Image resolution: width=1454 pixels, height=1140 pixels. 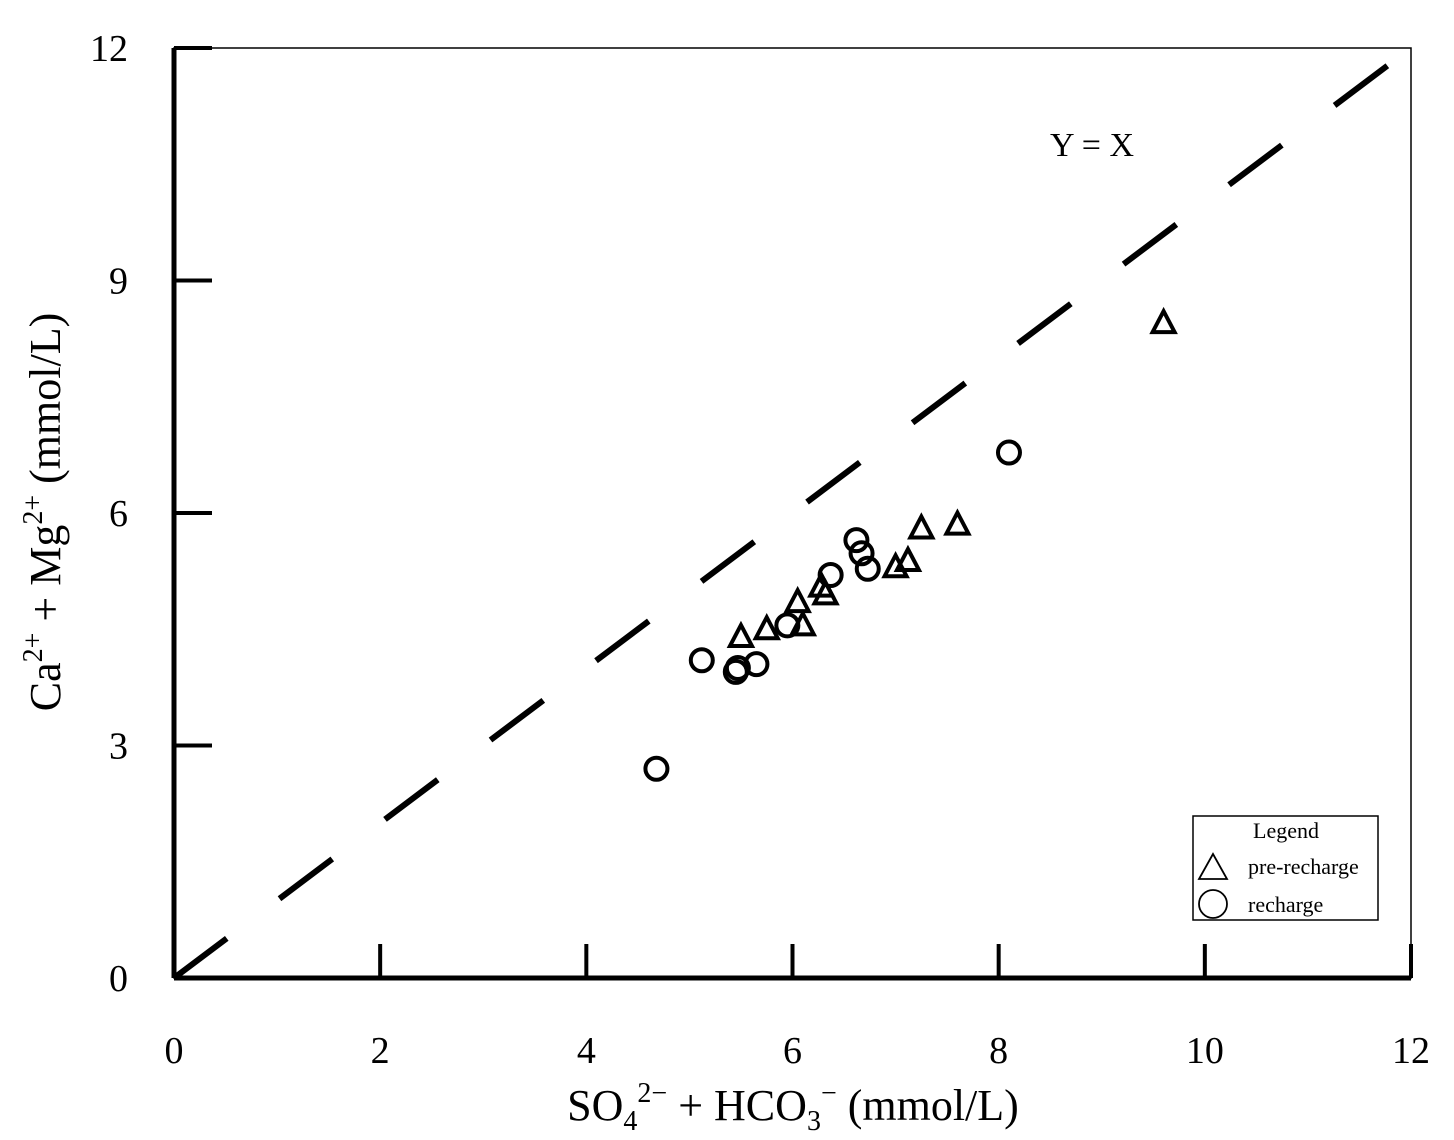 I want to click on legend-box, so click(x=1285, y=868).